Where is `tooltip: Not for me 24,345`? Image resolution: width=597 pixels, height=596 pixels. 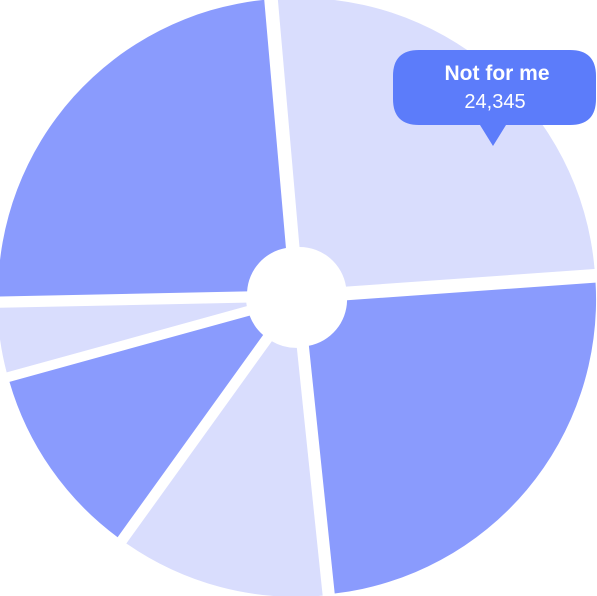 tooltip: Not for me 24,345 is located at coordinates (494, 98).